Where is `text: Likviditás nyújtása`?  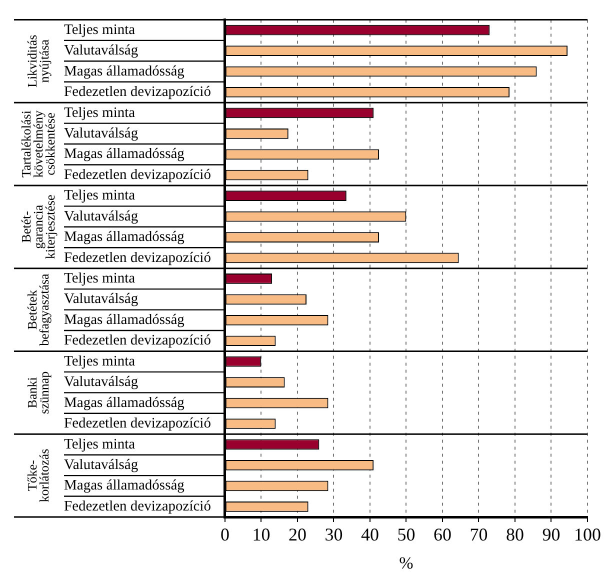
text: Likviditás nyújtása is located at coordinates (38, 61).